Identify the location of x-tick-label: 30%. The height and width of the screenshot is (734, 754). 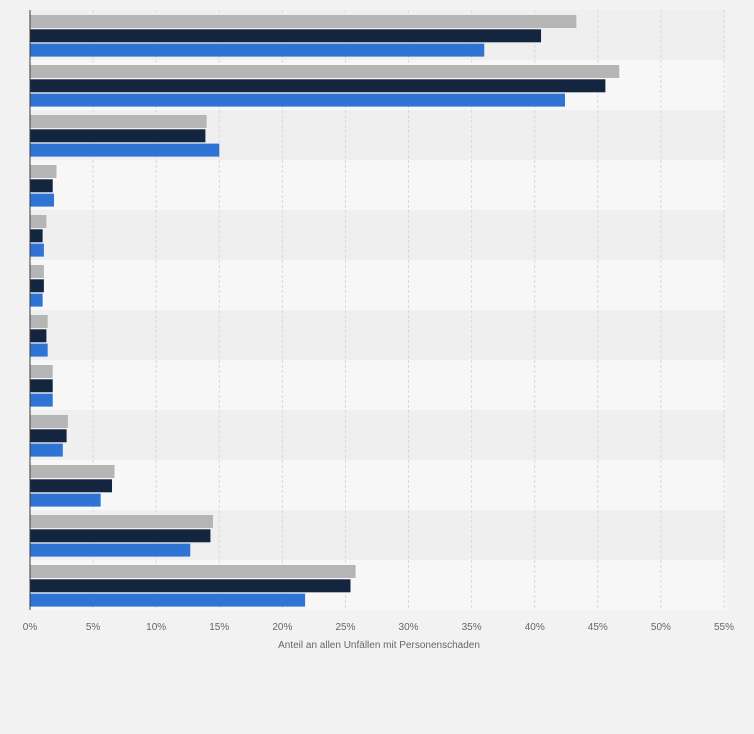
(409, 627).